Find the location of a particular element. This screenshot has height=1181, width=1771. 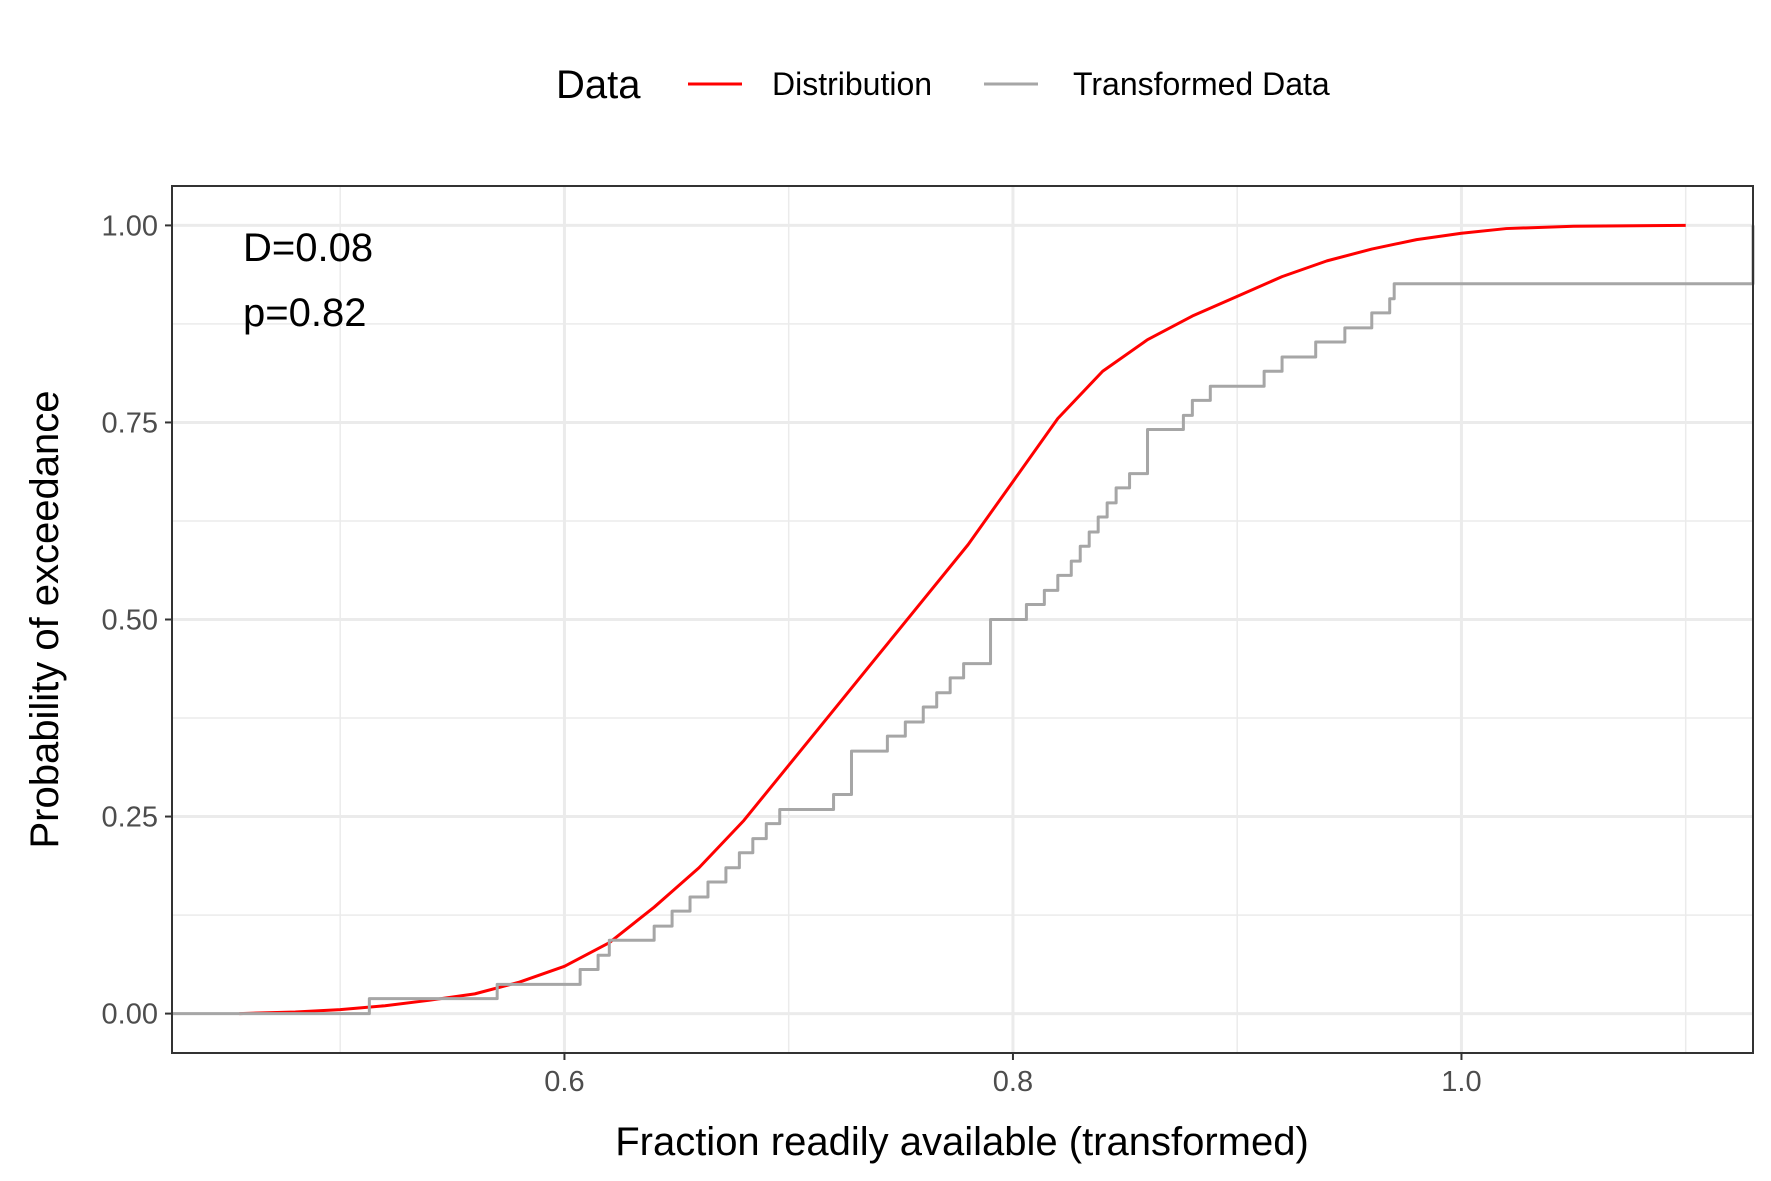

y-tick-label: 0.25 is located at coordinates (130, 818).